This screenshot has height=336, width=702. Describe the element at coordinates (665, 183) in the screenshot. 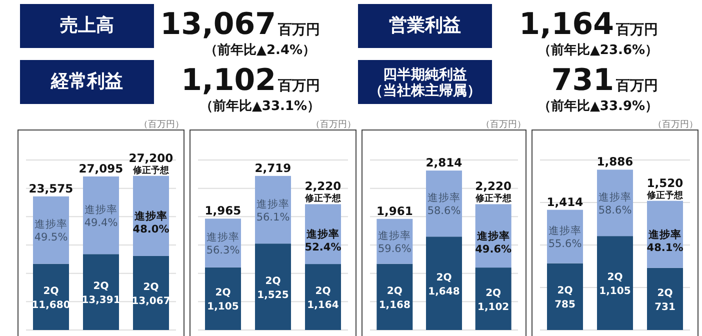

I see `total-label: 1,520` at that location.